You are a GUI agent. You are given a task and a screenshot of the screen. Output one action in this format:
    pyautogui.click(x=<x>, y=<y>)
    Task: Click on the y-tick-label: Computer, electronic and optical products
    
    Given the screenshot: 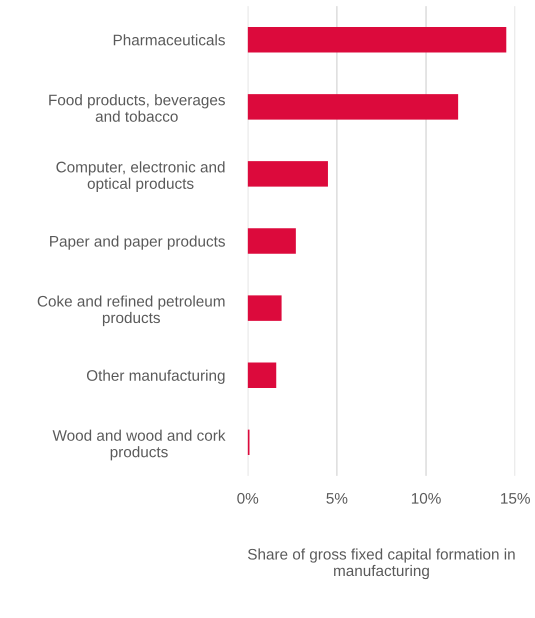 What is the action you would take?
    pyautogui.click(x=140, y=176)
    